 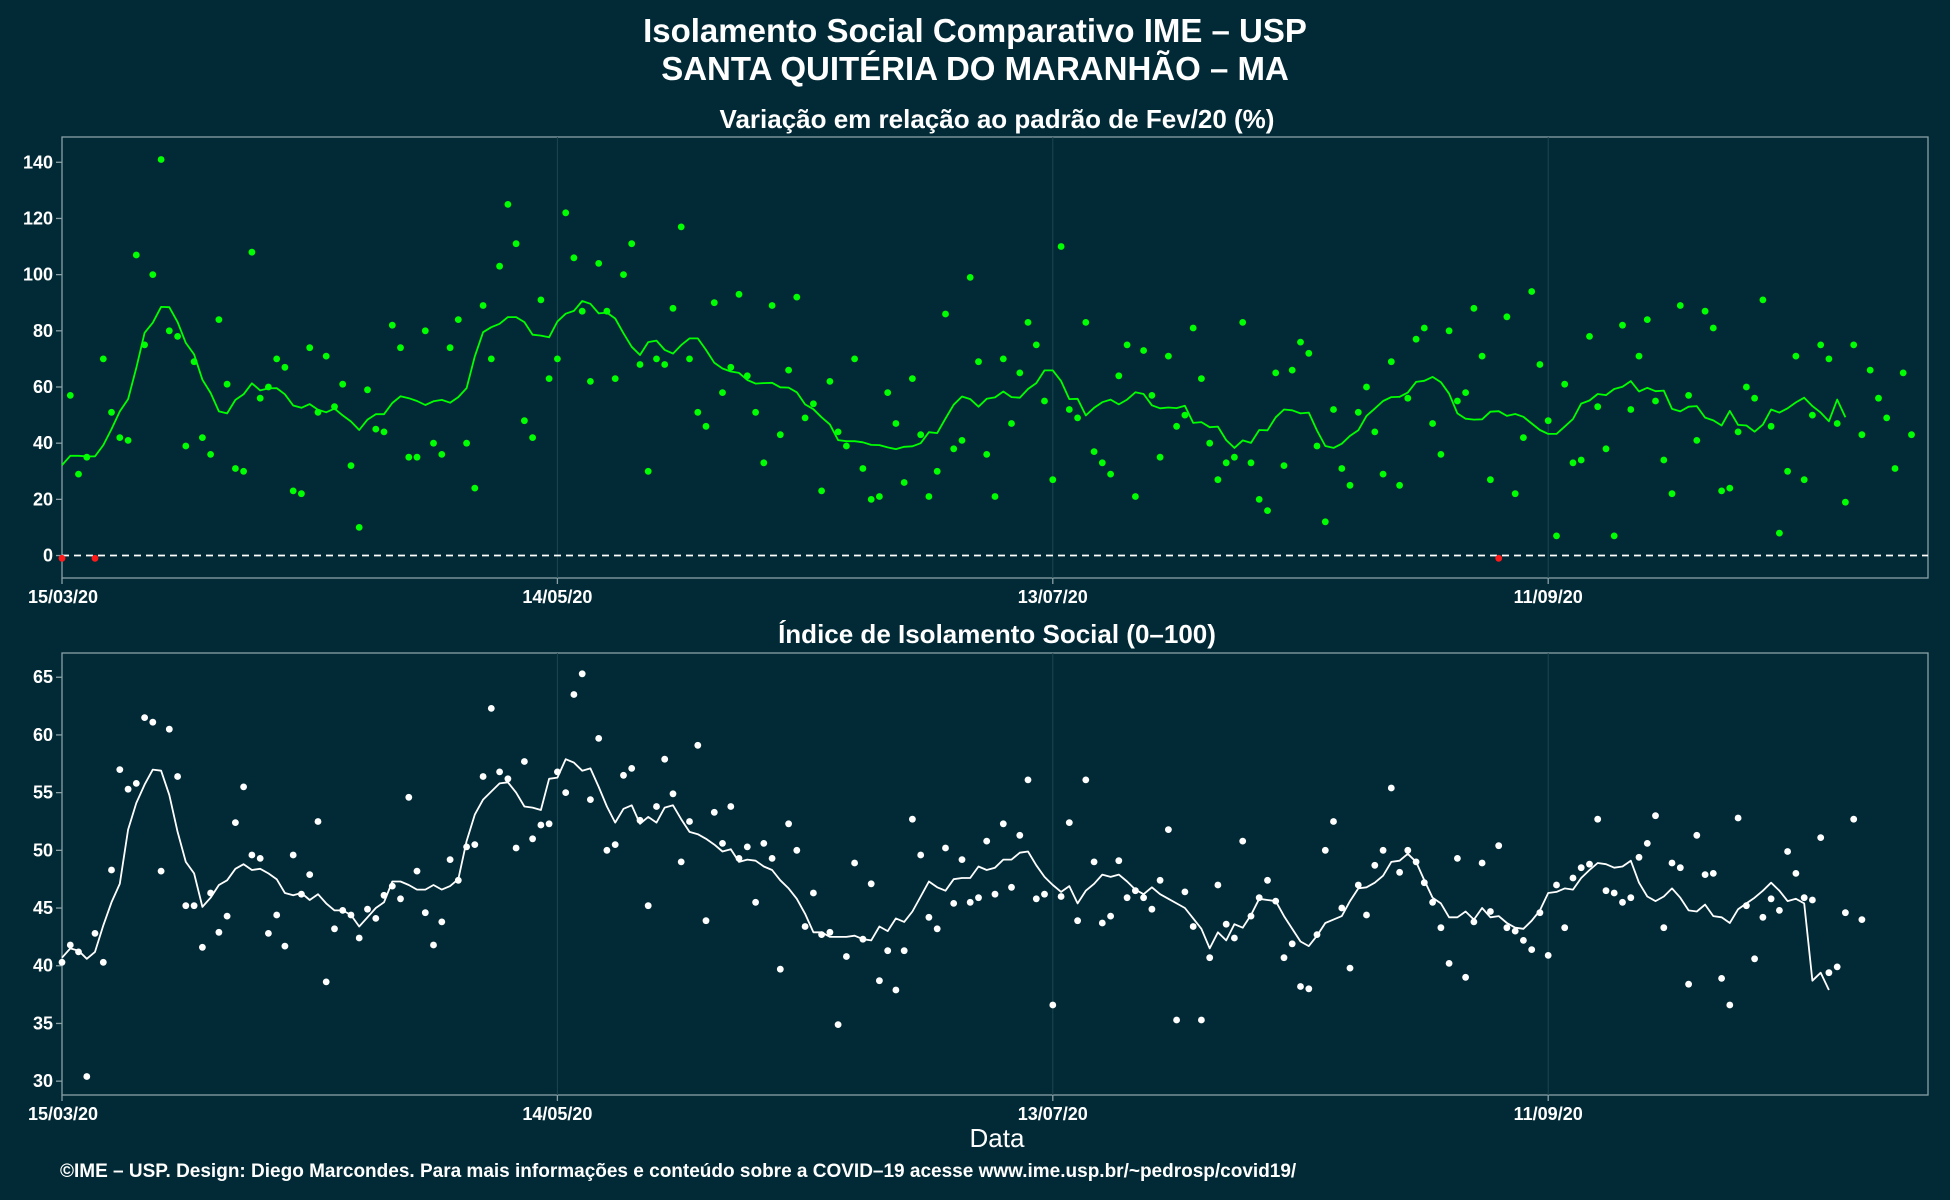 I want to click on variation-y-tick-label: 140, so click(x=38, y=162).